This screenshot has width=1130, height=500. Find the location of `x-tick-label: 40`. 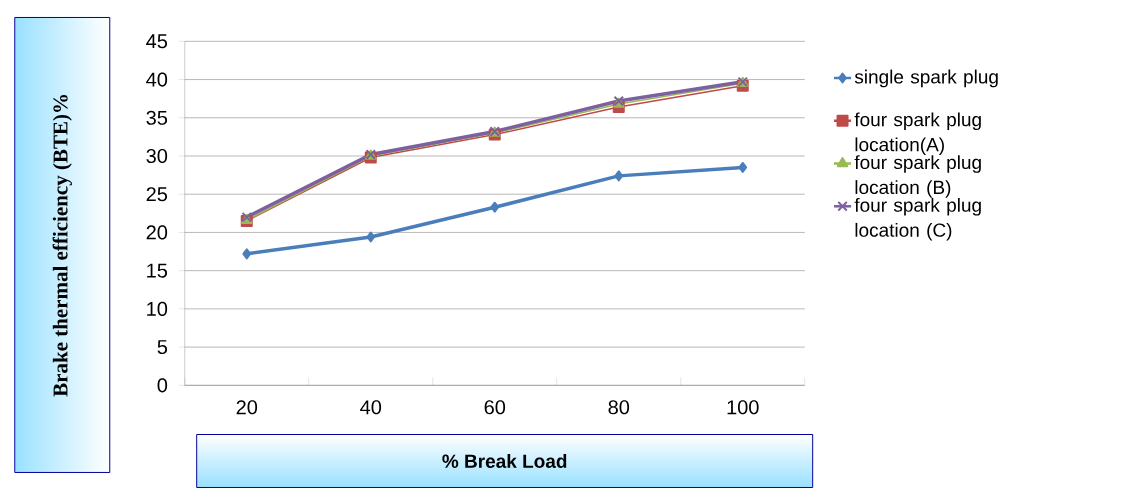

x-tick-label: 40 is located at coordinates (371, 407).